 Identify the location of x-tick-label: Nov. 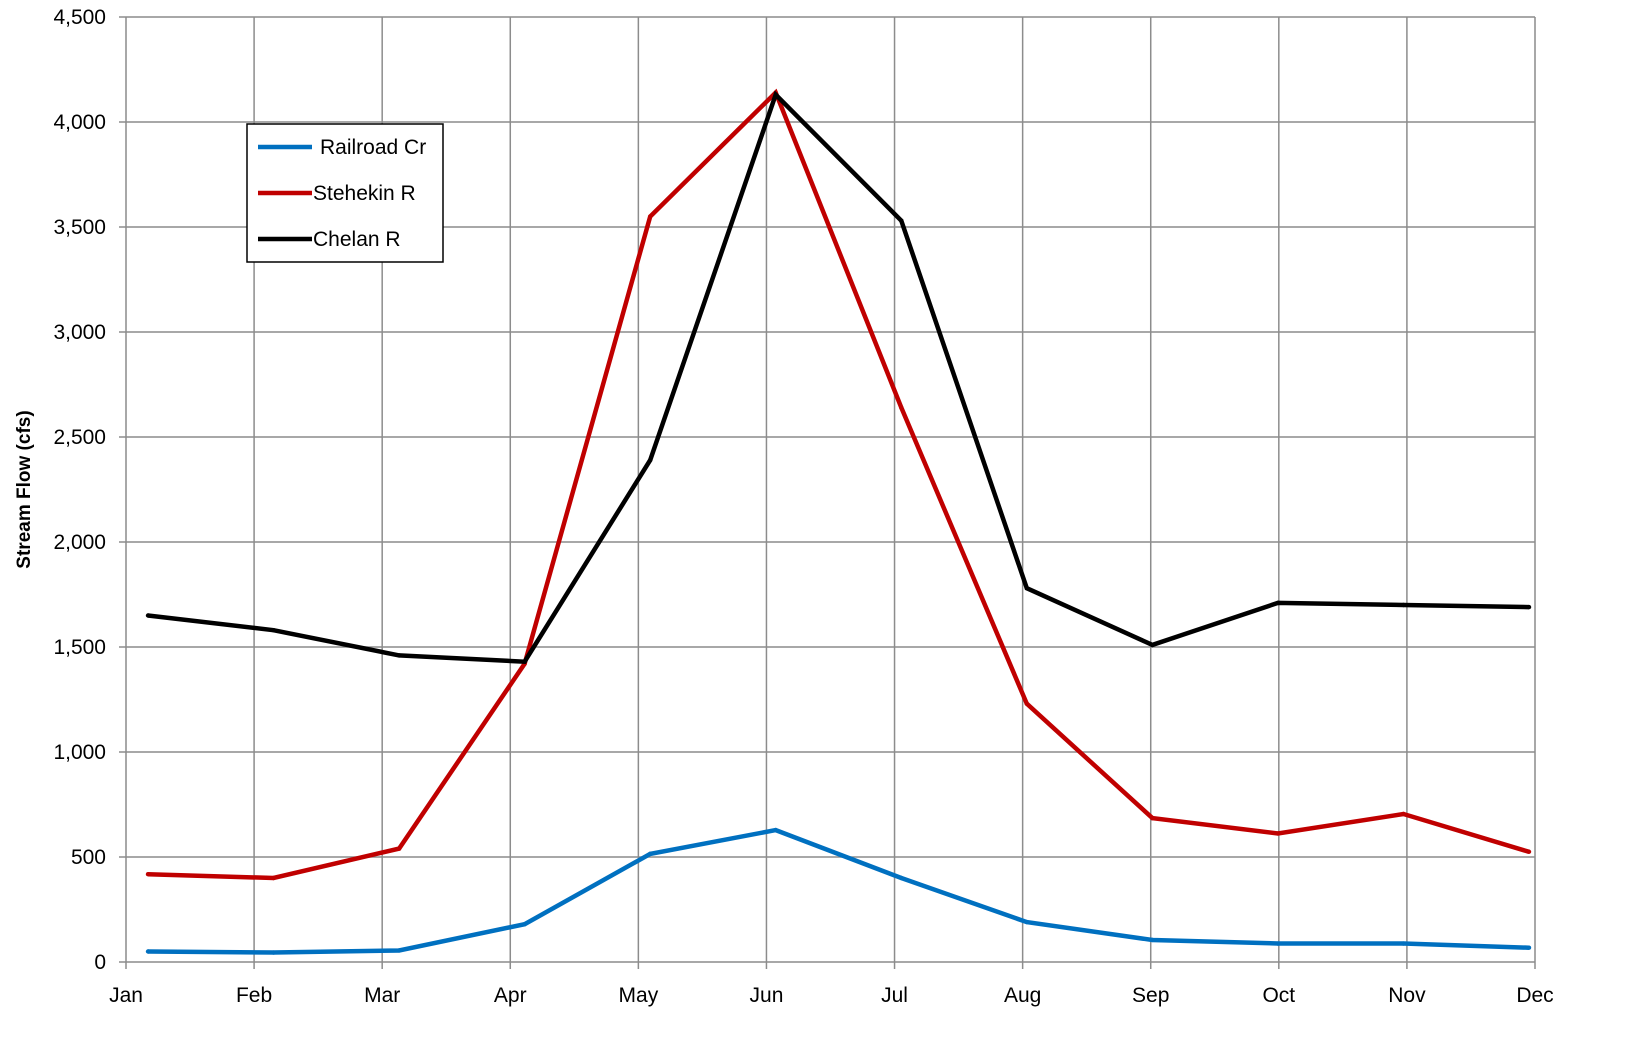
(1407, 995).